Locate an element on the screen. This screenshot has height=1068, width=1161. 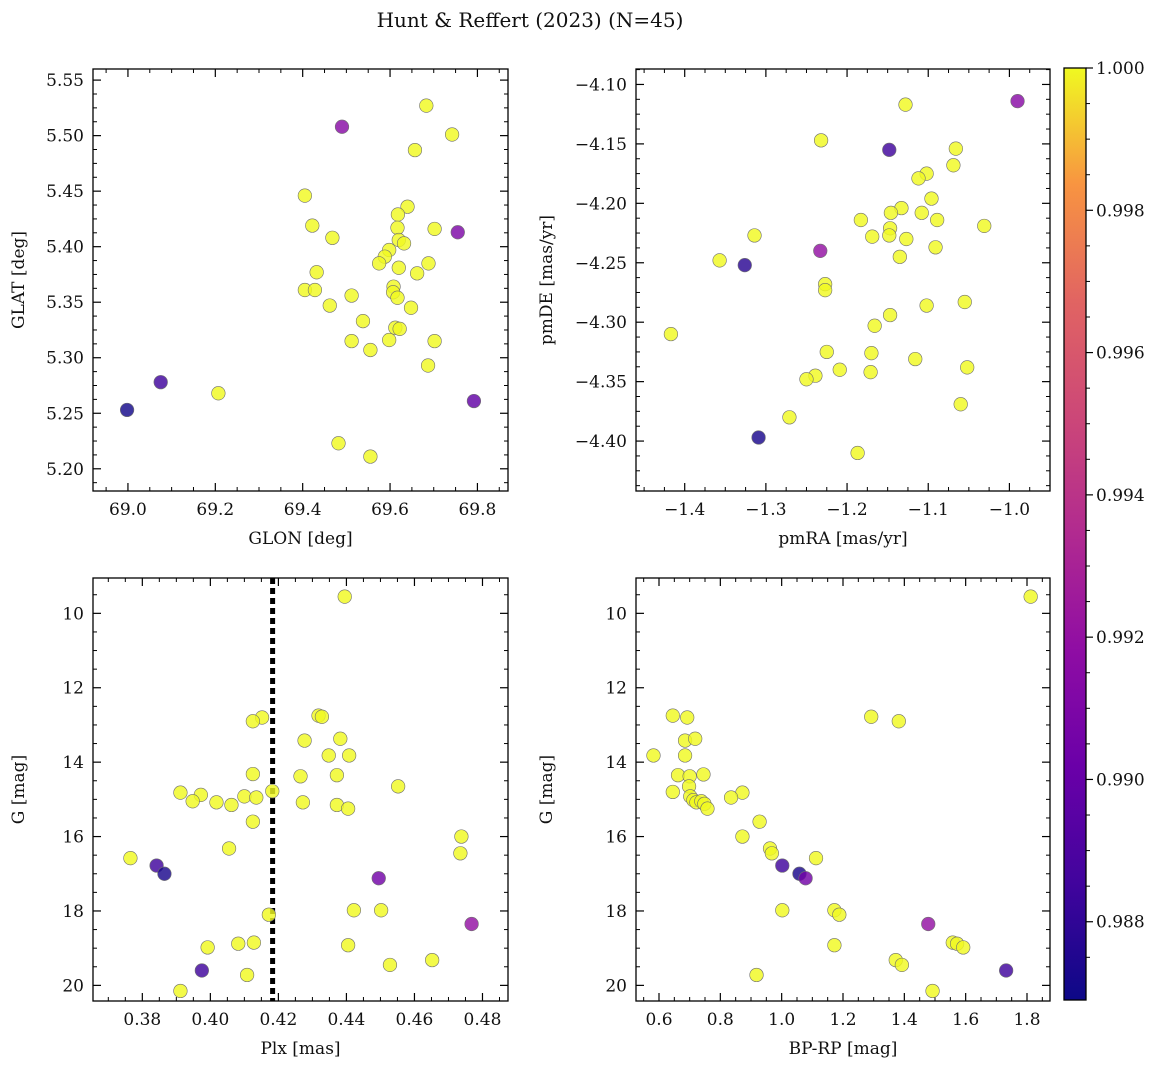
y-axis-label: G [mag] is located at coordinates (547, 789).